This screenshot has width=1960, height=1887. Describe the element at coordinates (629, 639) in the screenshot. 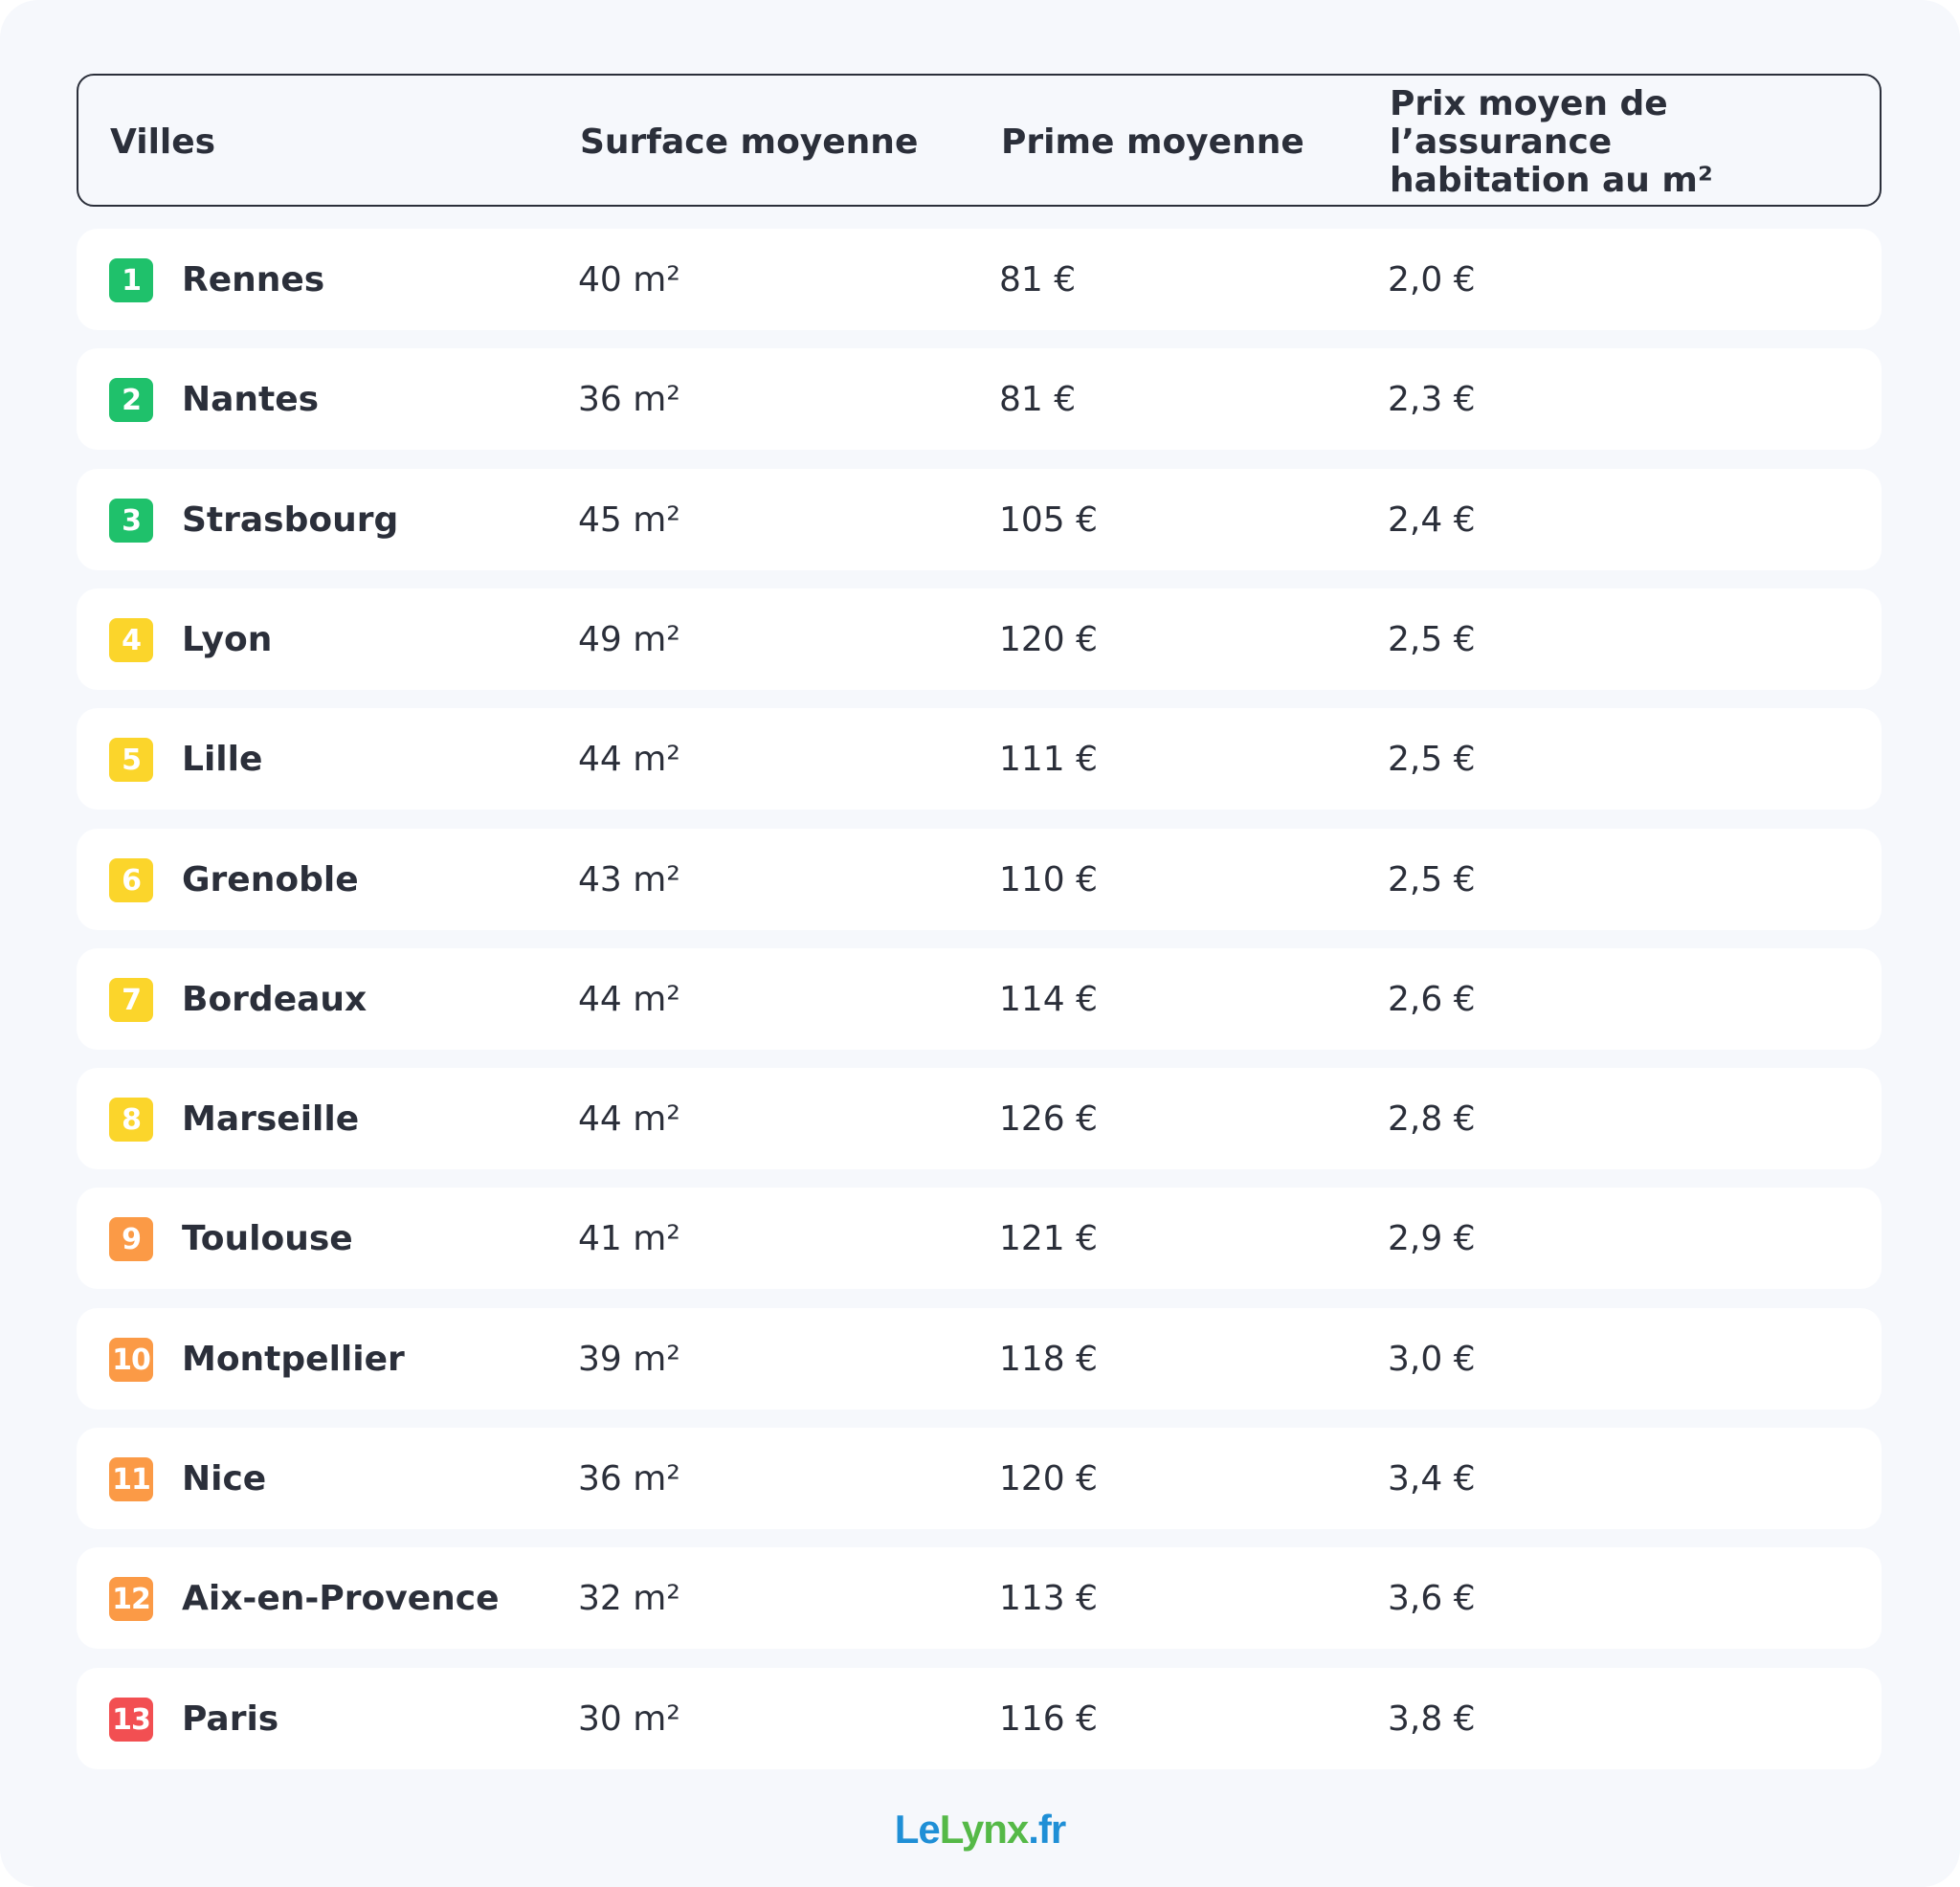

I see `surface-value: 49 m²` at that location.